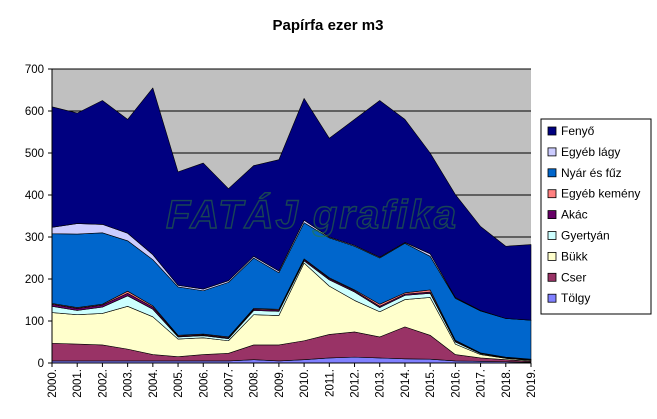 This screenshot has width=657, height=419. What do you see at coordinates (34, 238) in the screenshot?
I see `y-tick-label: 300` at bounding box center [34, 238].